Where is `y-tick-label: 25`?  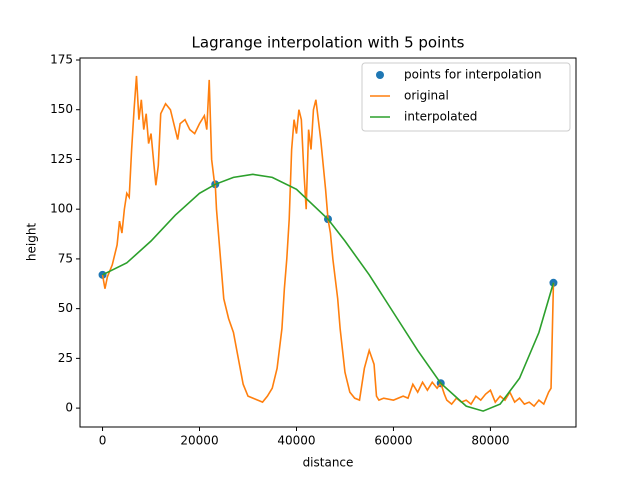 y-tick-label: 25 is located at coordinates (65, 358).